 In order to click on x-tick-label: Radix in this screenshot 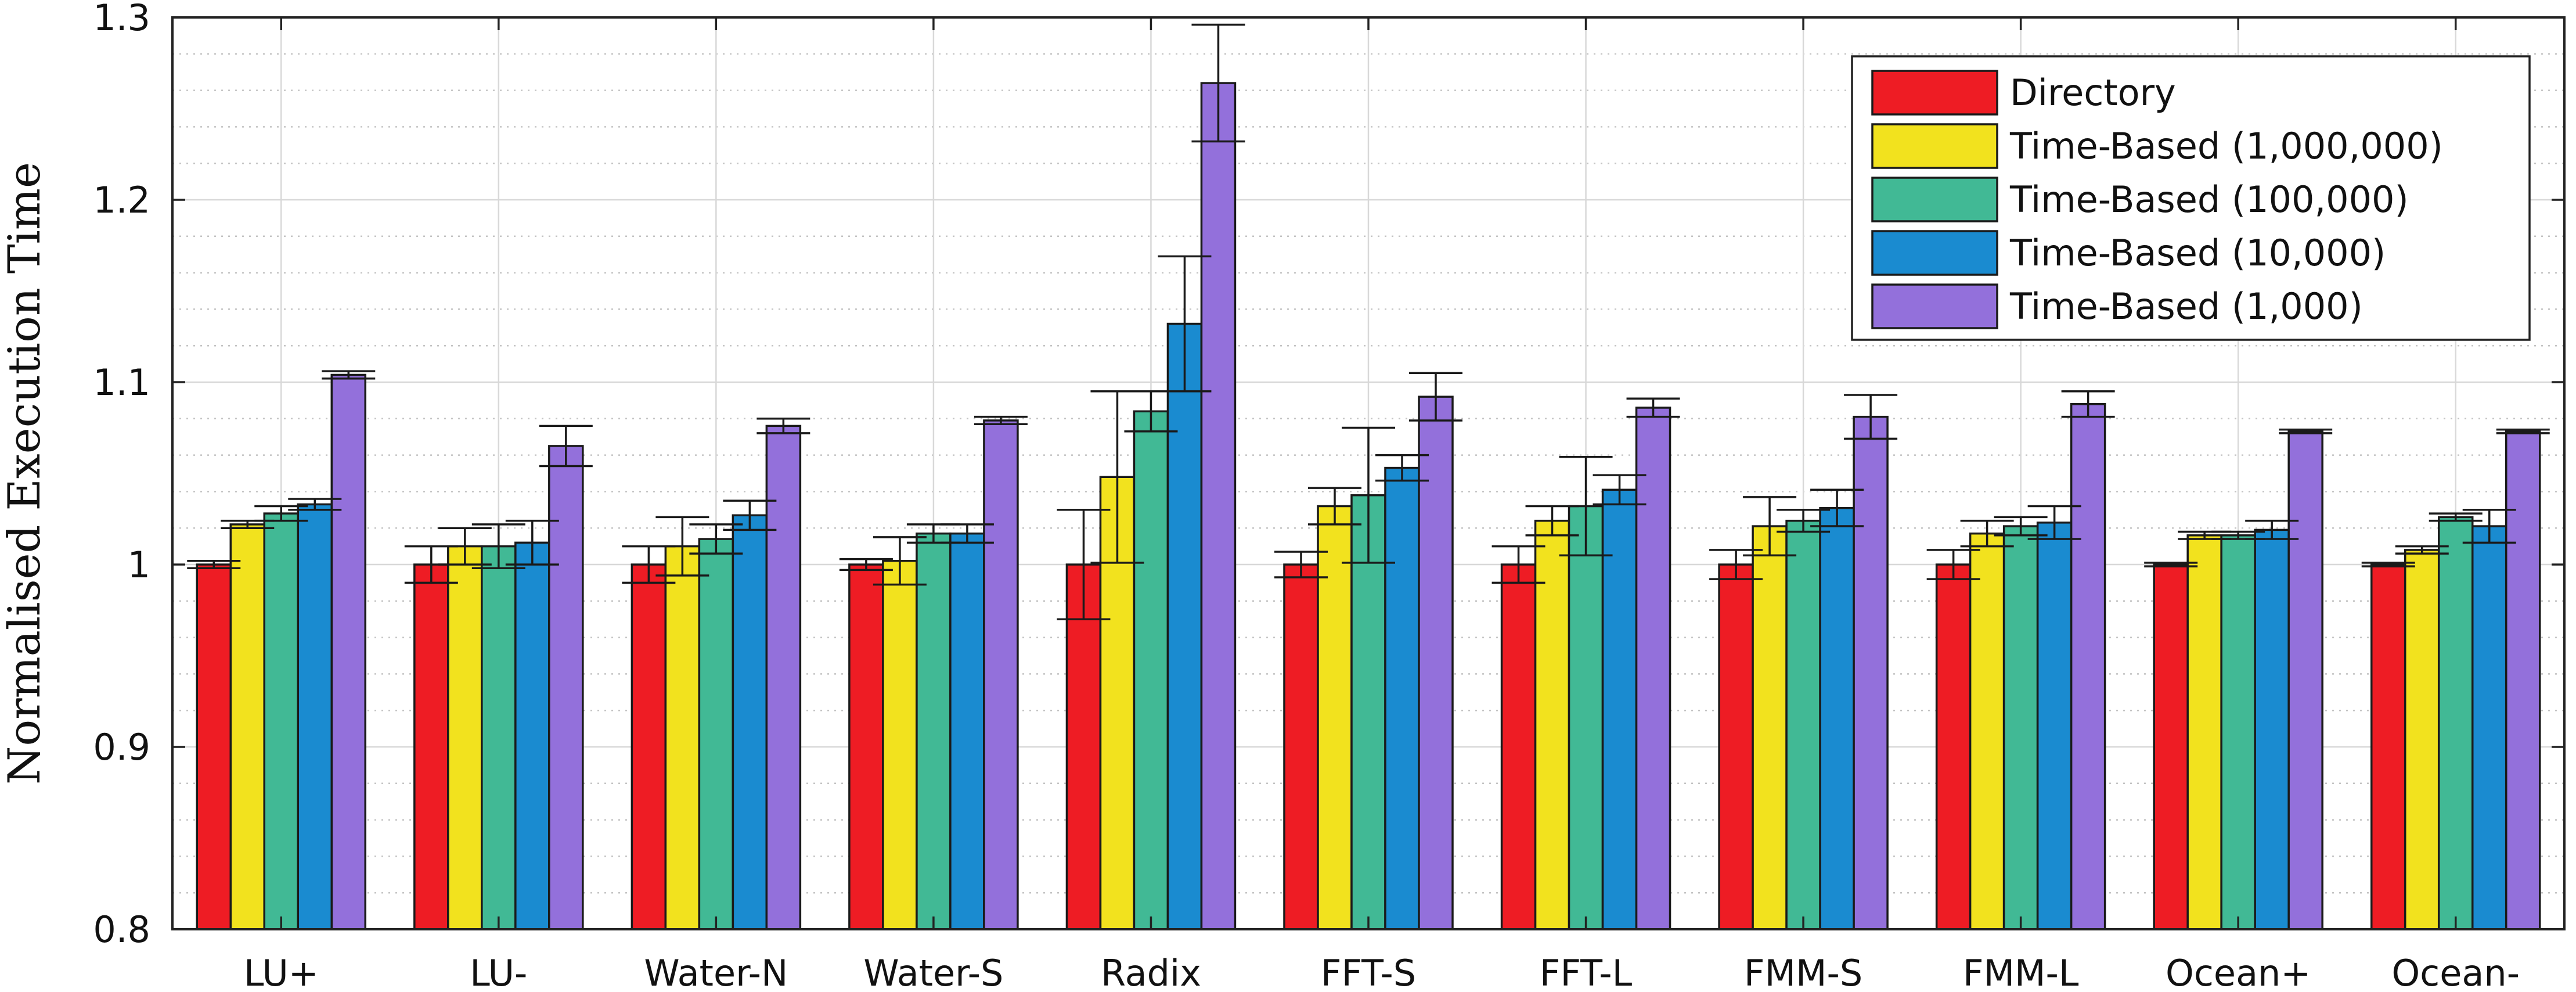, I will do `click(1151, 972)`.